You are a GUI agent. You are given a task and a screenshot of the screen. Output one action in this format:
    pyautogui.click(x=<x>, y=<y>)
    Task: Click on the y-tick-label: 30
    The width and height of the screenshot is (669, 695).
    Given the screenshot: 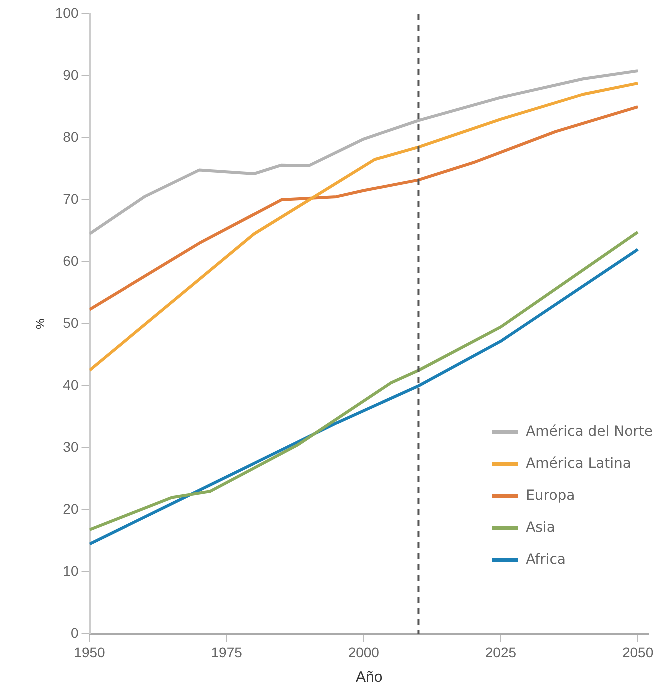 What is the action you would take?
    pyautogui.click(x=71, y=447)
    